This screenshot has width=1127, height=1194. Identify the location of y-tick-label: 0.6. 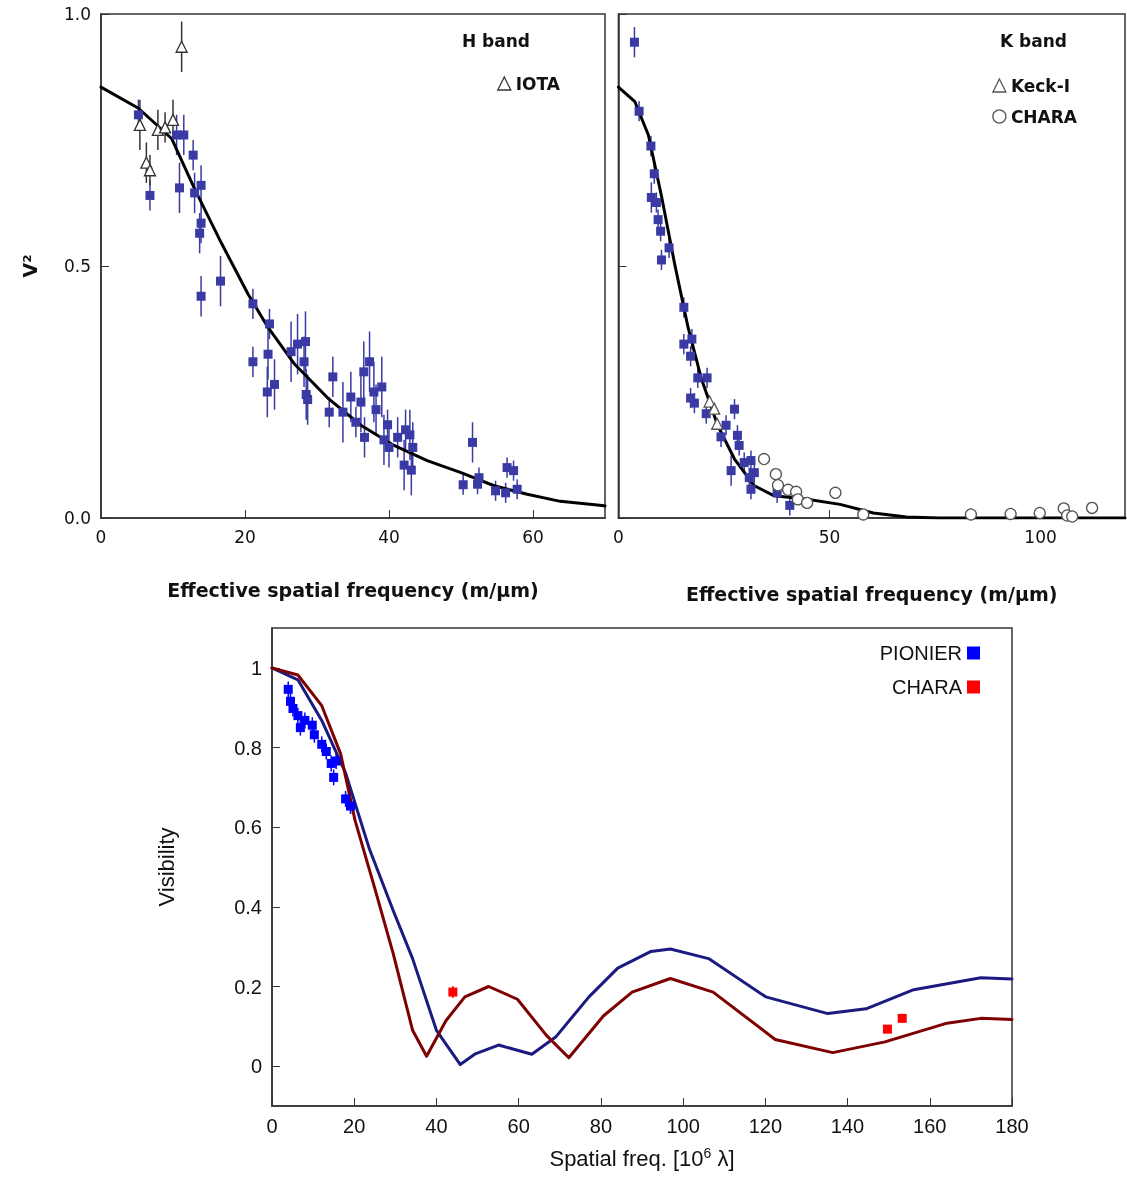
(248, 827).